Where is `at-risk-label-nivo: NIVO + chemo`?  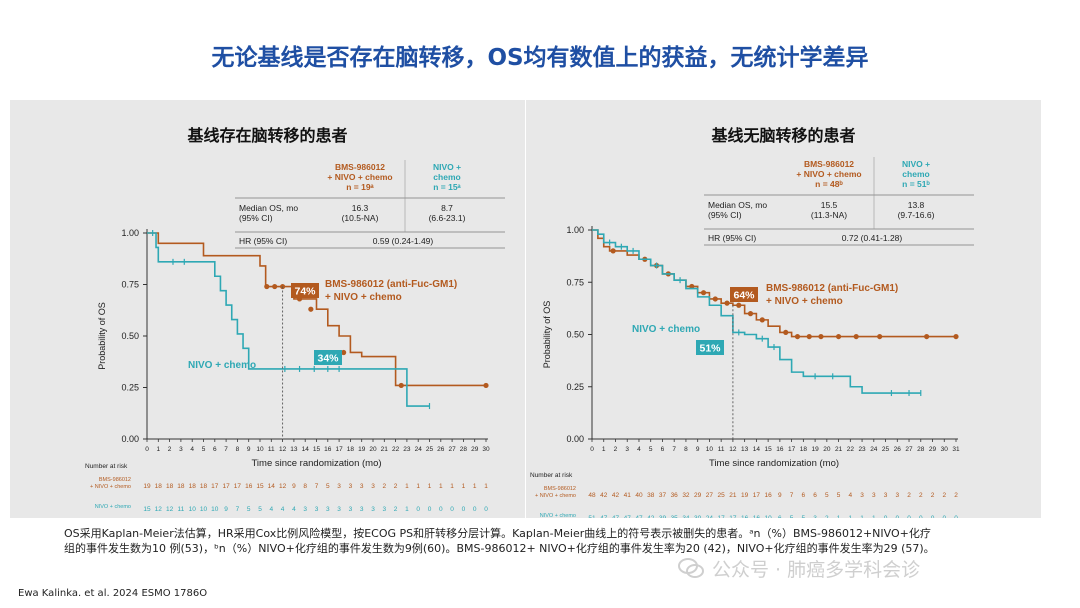 at-risk-label-nivo: NIVO + chemo is located at coordinates (113, 507).